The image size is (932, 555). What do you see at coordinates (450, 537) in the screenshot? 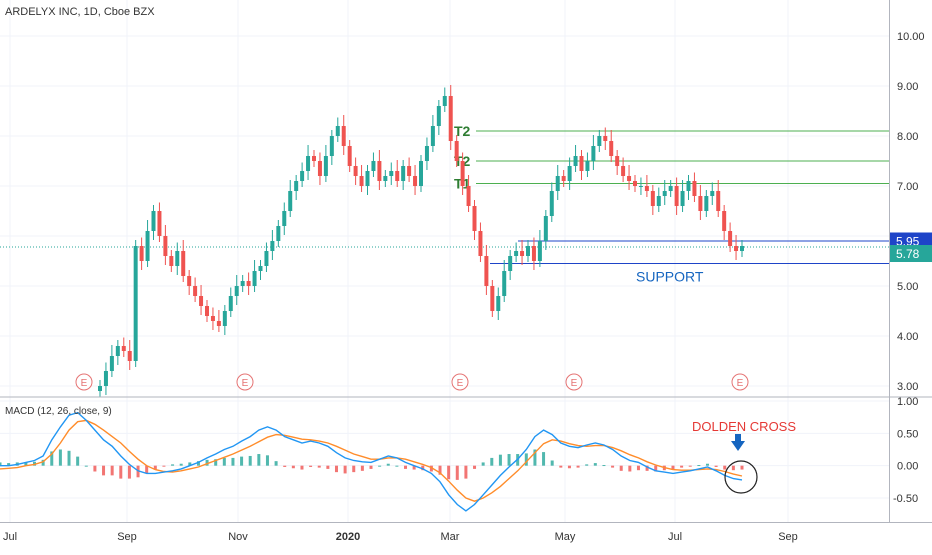
I see `time-tick-label: Mar` at bounding box center [450, 537].